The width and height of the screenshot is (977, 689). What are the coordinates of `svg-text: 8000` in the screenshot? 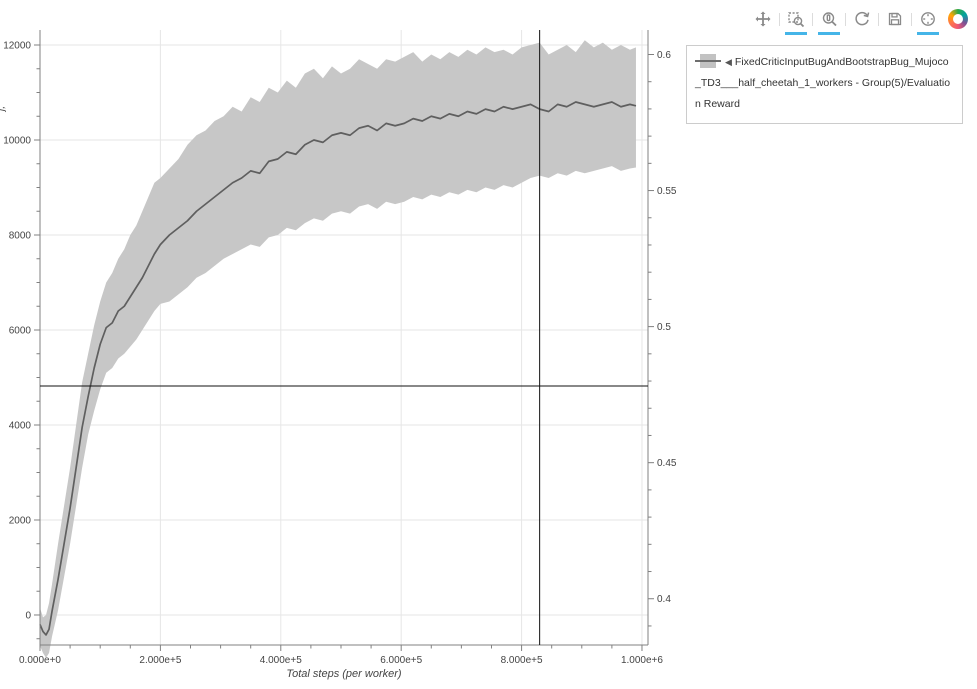 It's located at (20, 236).